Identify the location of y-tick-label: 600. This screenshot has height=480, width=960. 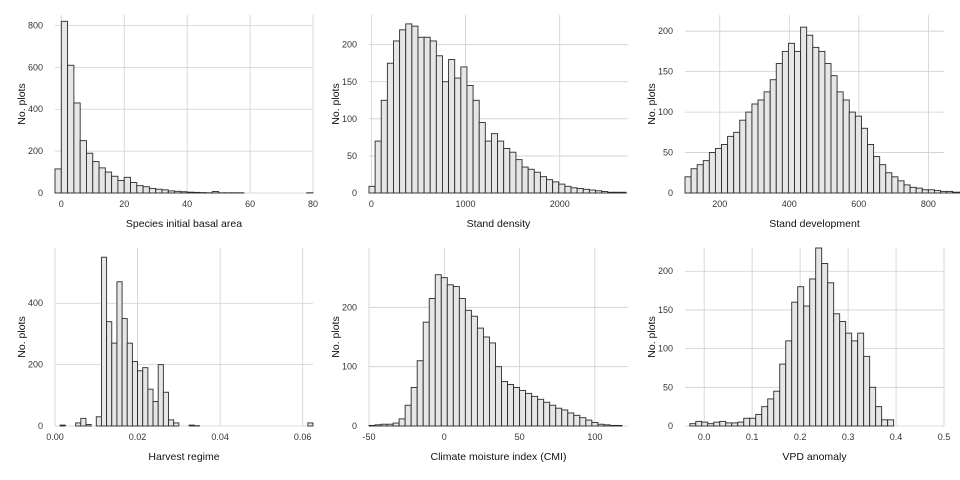
(35, 67).